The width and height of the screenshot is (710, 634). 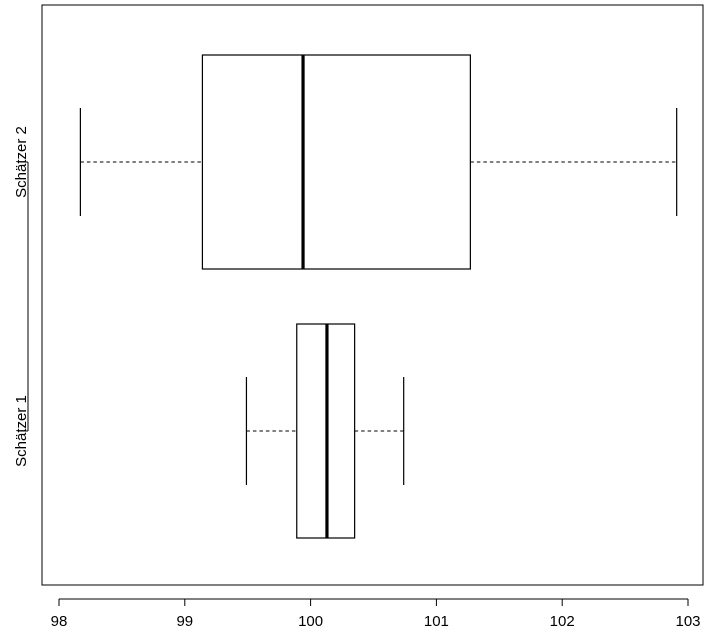 What do you see at coordinates (336, 162) in the screenshot?
I see `iqr-box` at bounding box center [336, 162].